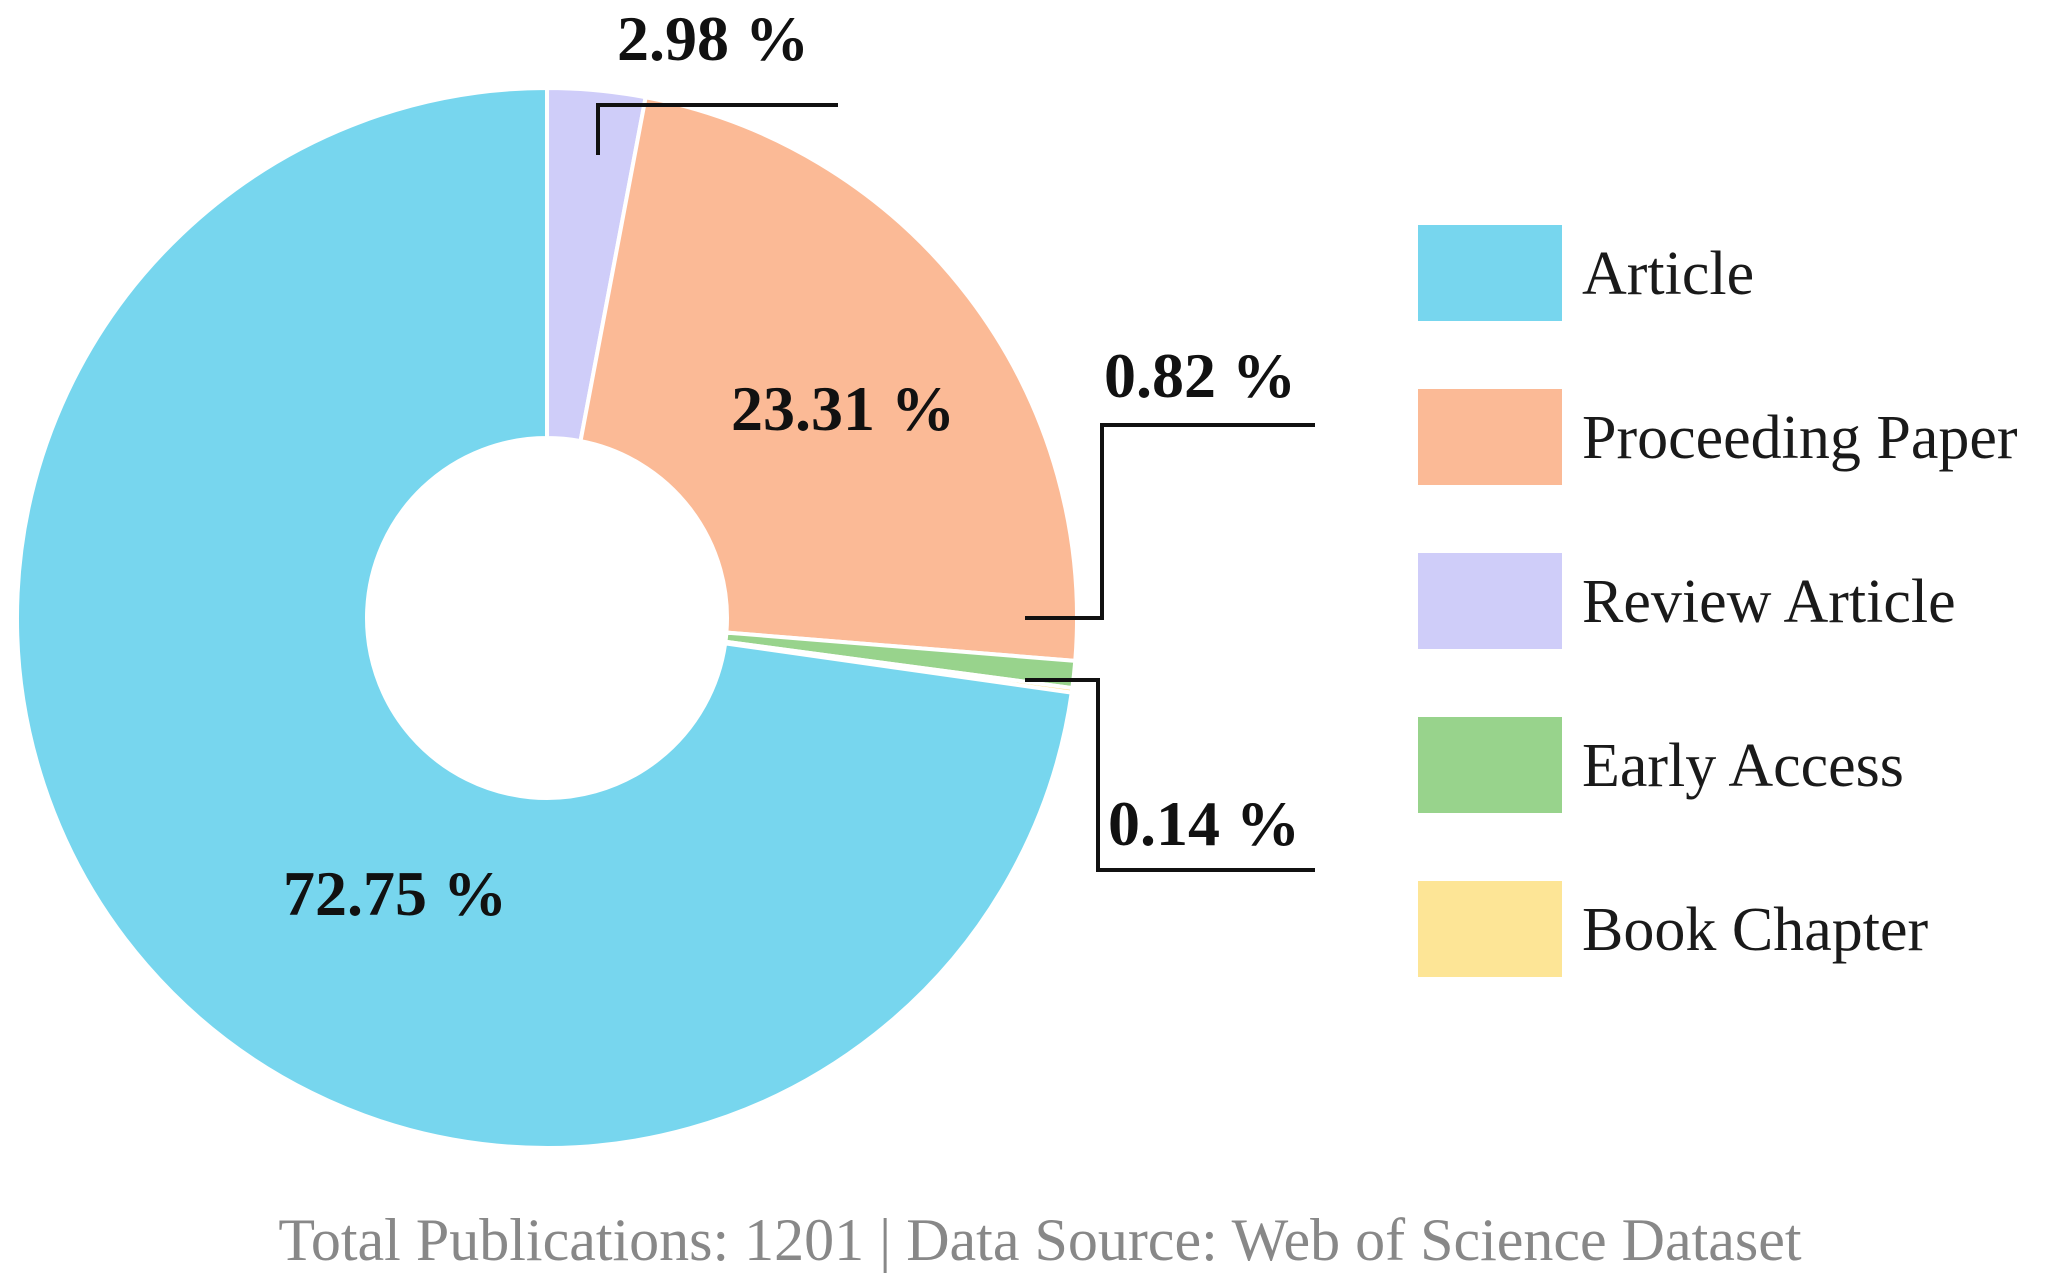 The width and height of the screenshot is (2058, 1285). Describe the element at coordinates (1170, 521) in the screenshot. I see `leader-line-early-access` at that location.